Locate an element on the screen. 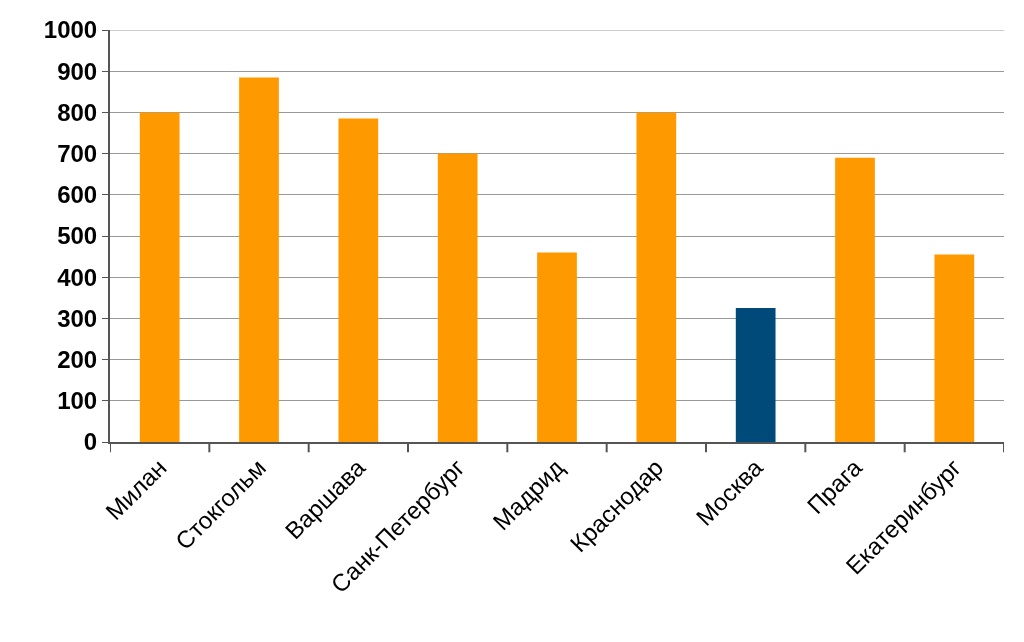 Image resolution: width=1024 pixels, height=642 pixels. y-tick-label: 800 is located at coordinates (77, 112).